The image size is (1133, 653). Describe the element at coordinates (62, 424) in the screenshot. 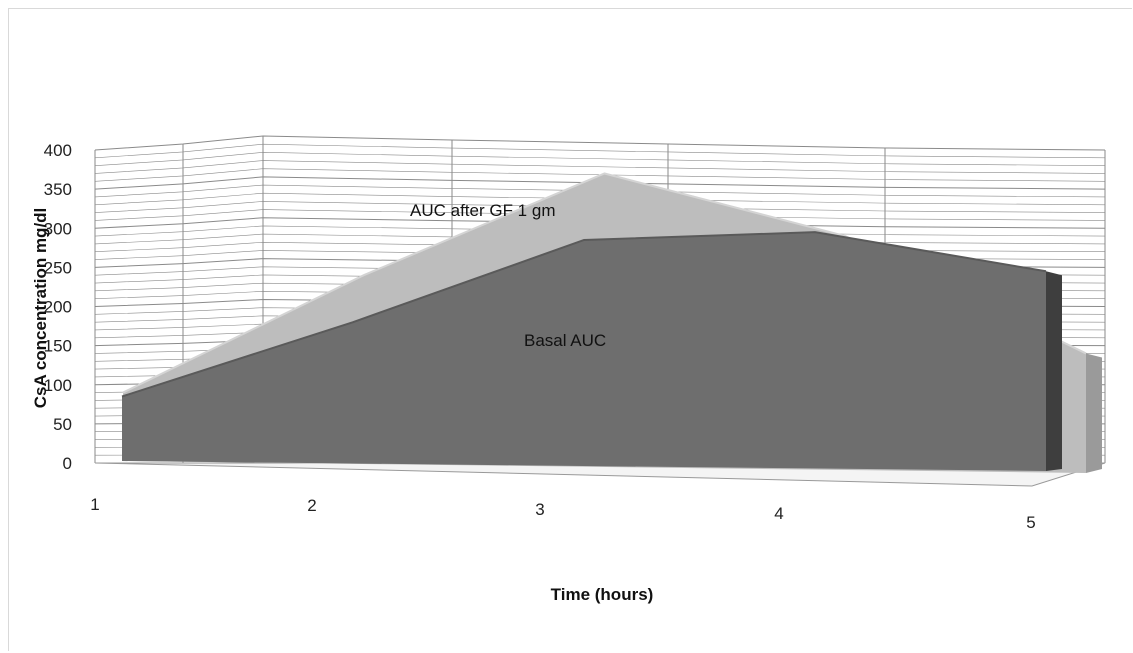

I see `y-tick-label: 50` at that location.